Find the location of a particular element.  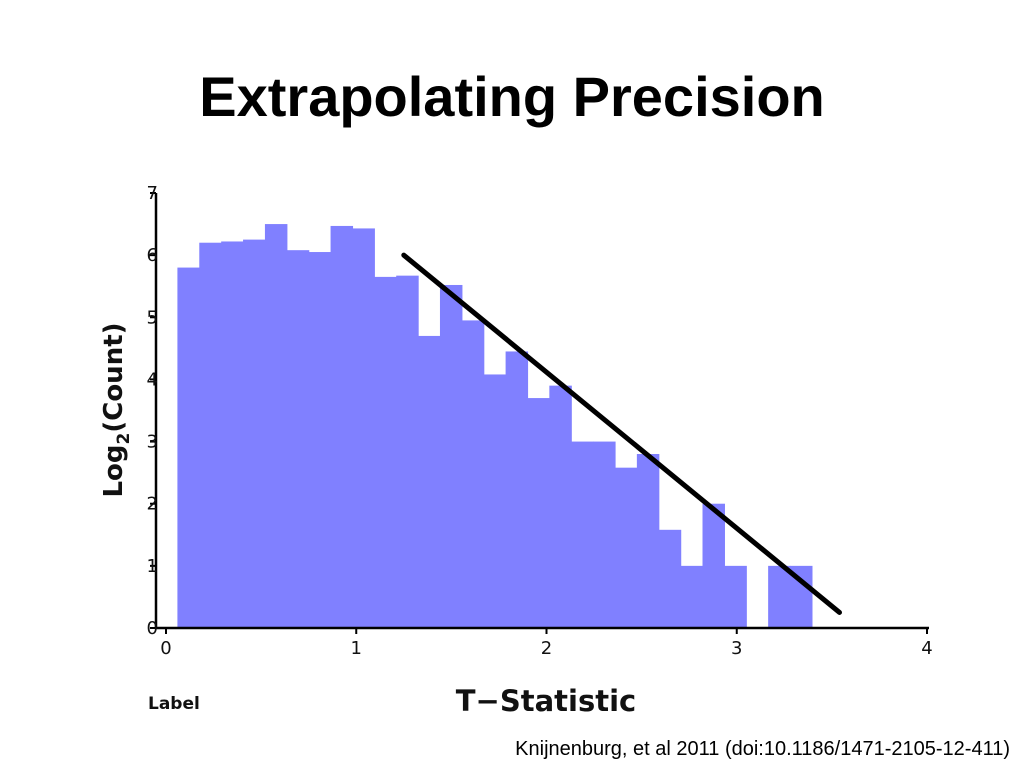

y-tick-label-3: 3 is located at coordinates (152, 442).